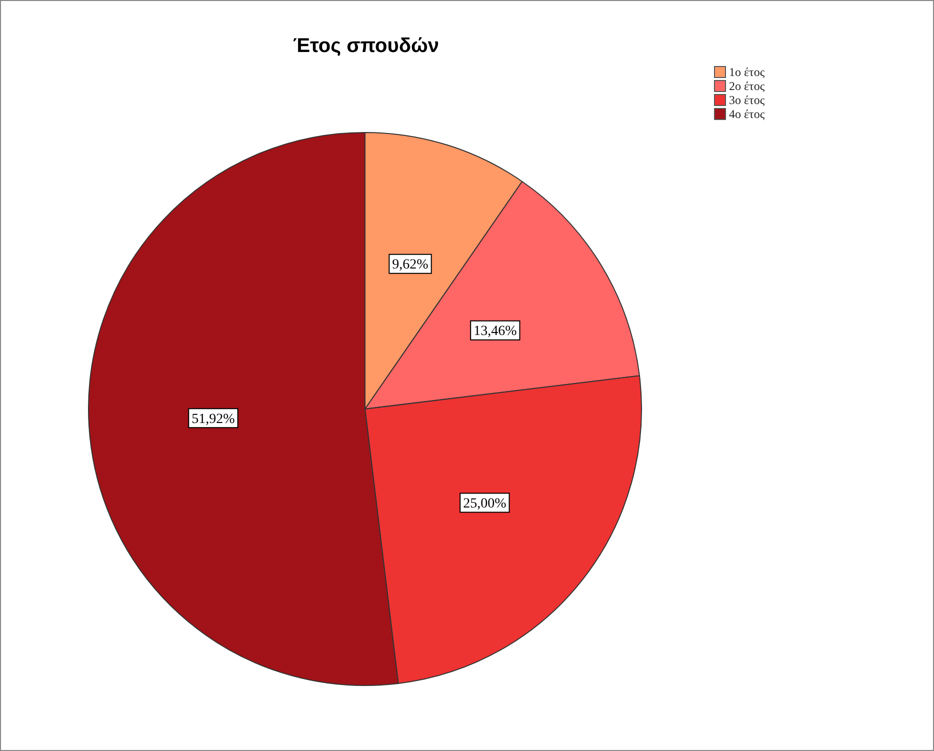 This screenshot has height=751, width=934. Describe the element at coordinates (747, 100) in the screenshot. I see `legend-label: 3ο έτος` at that location.